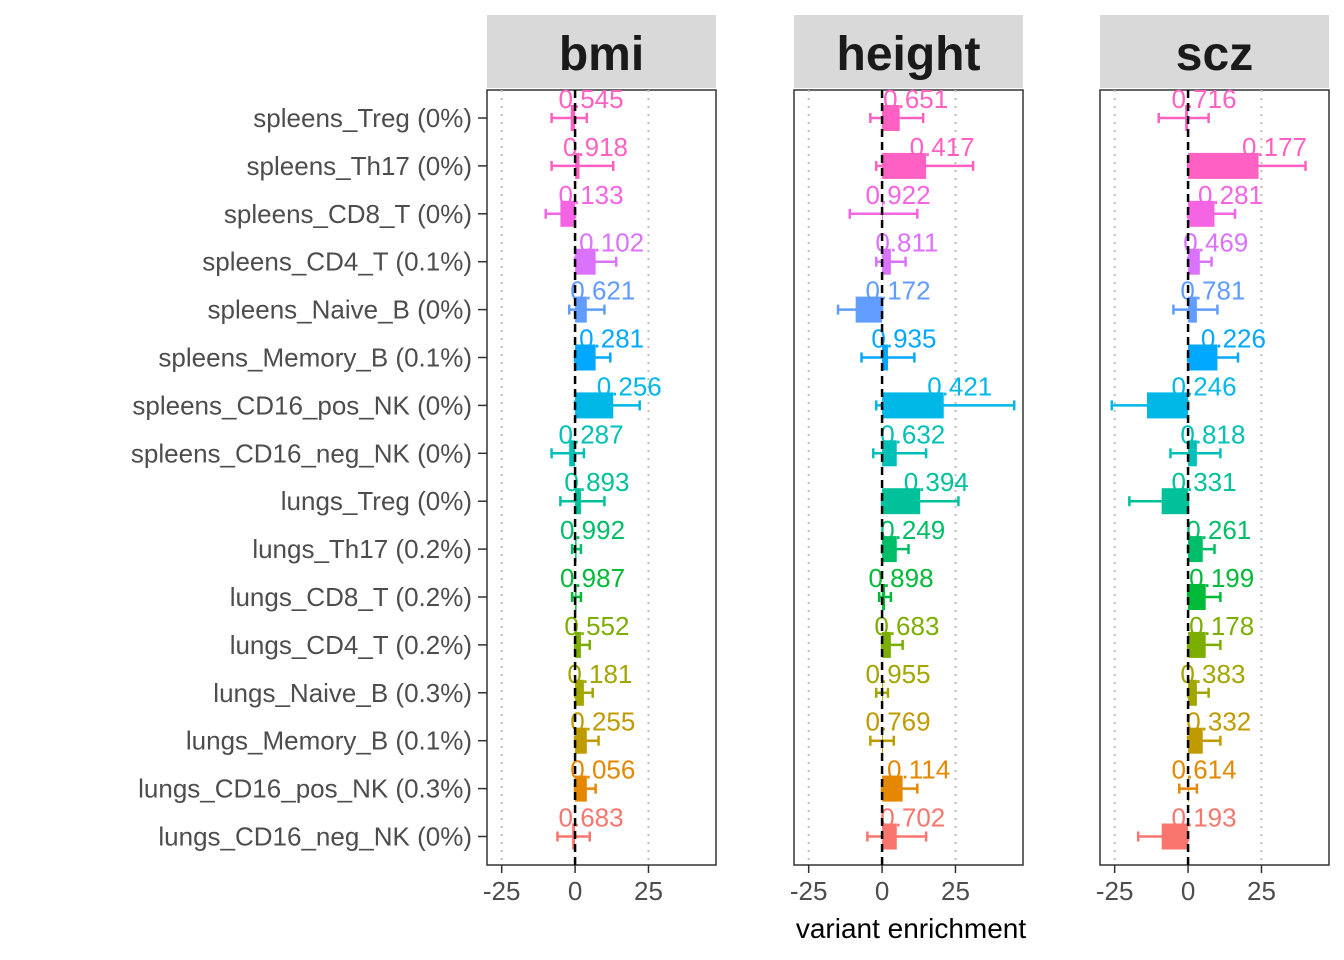  Describe the element at coordinates (1218, 722) in the screenshot. I see `p-value-label: 0.332` at that location.